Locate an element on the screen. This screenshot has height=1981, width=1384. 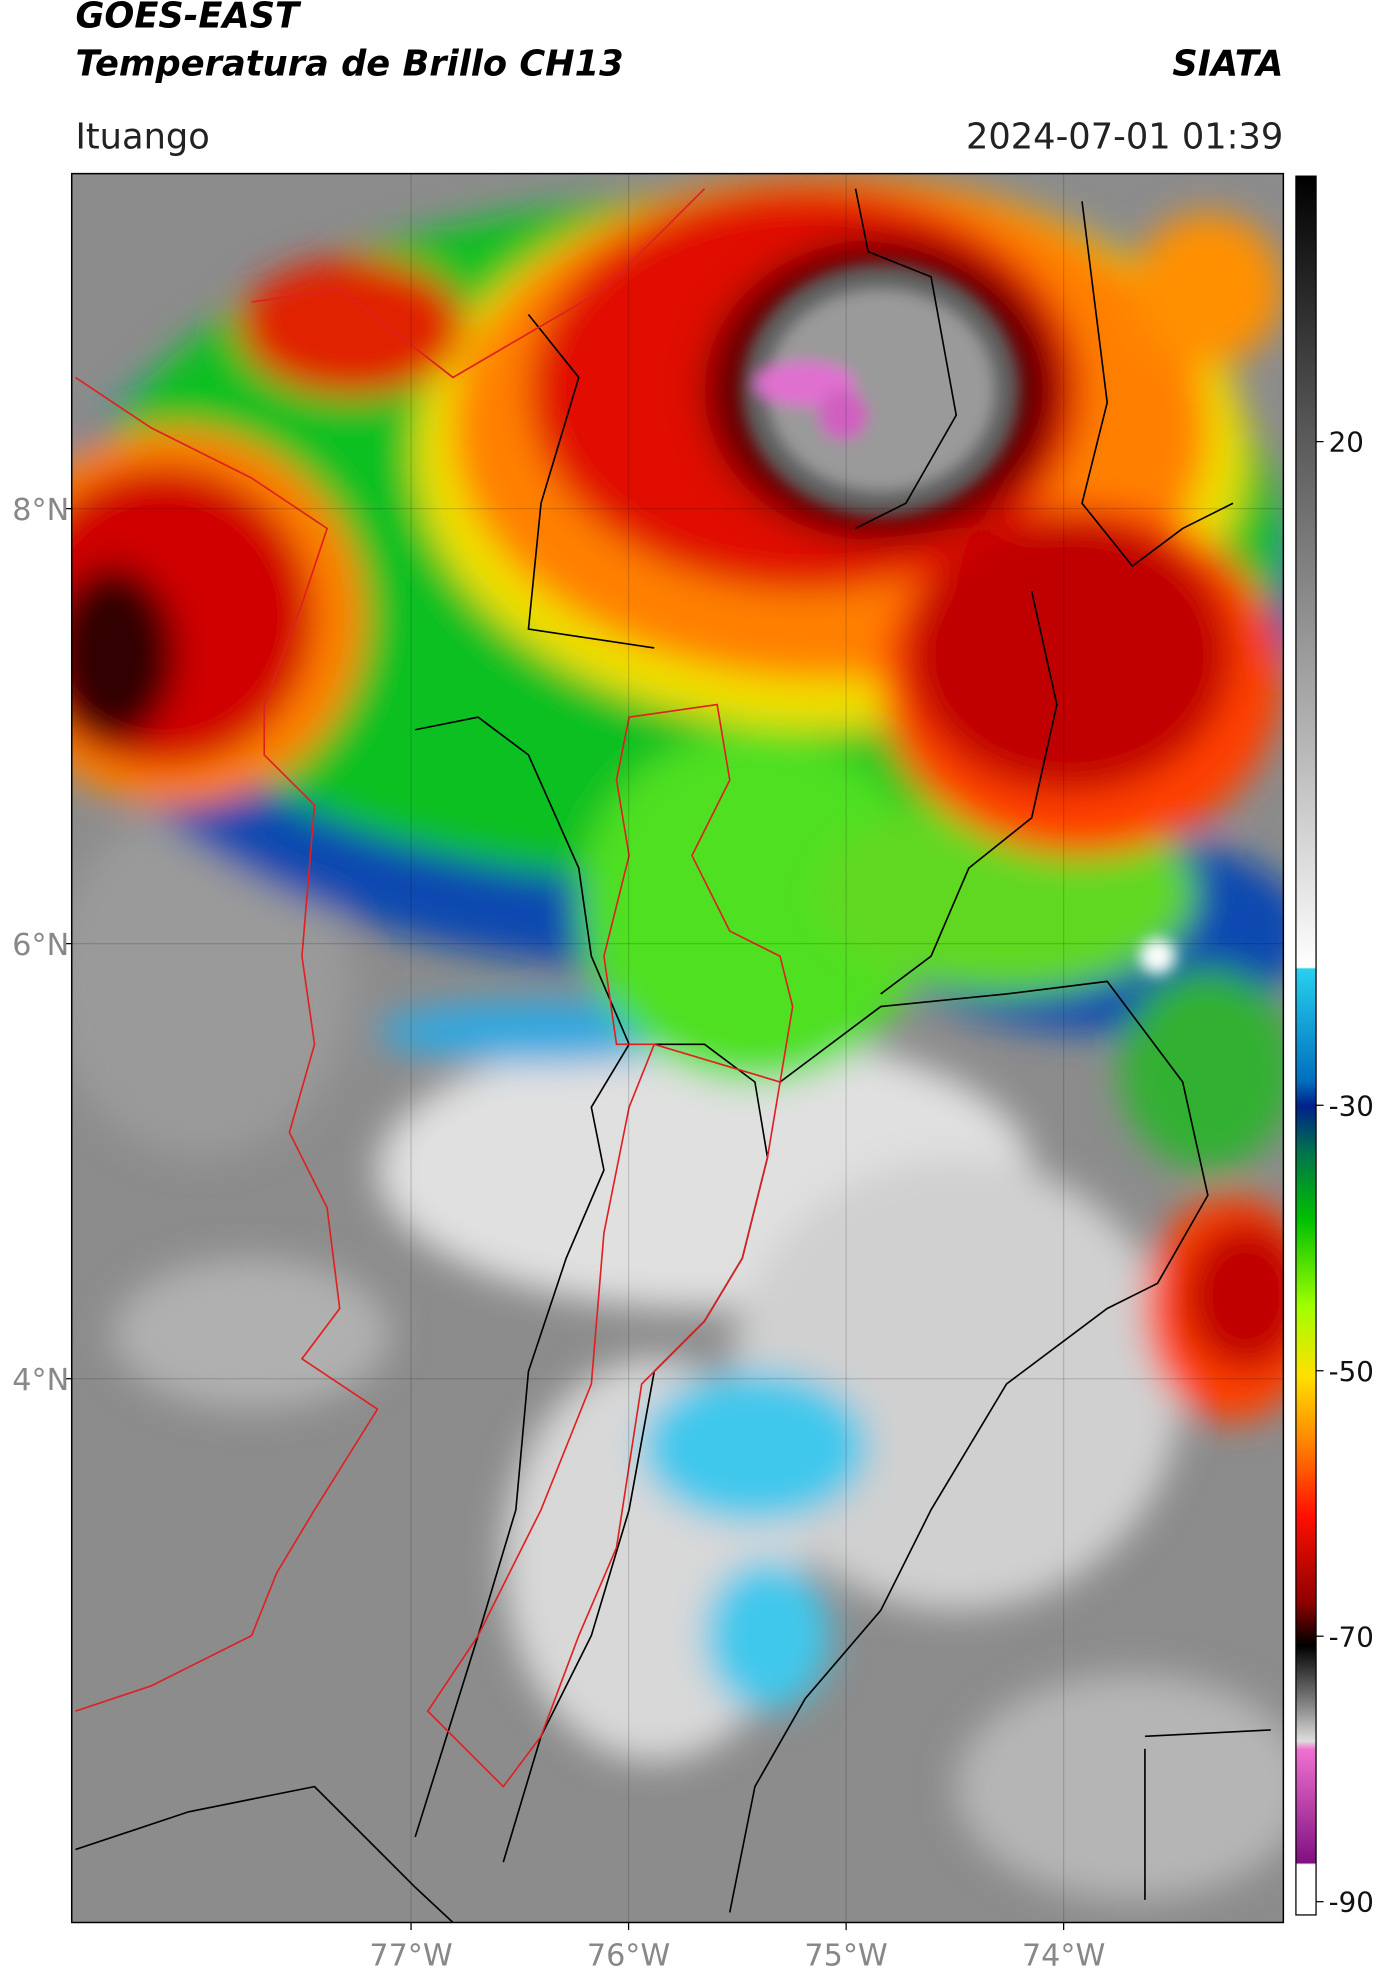
source: SIATA is located at coordinates (1227, 63).